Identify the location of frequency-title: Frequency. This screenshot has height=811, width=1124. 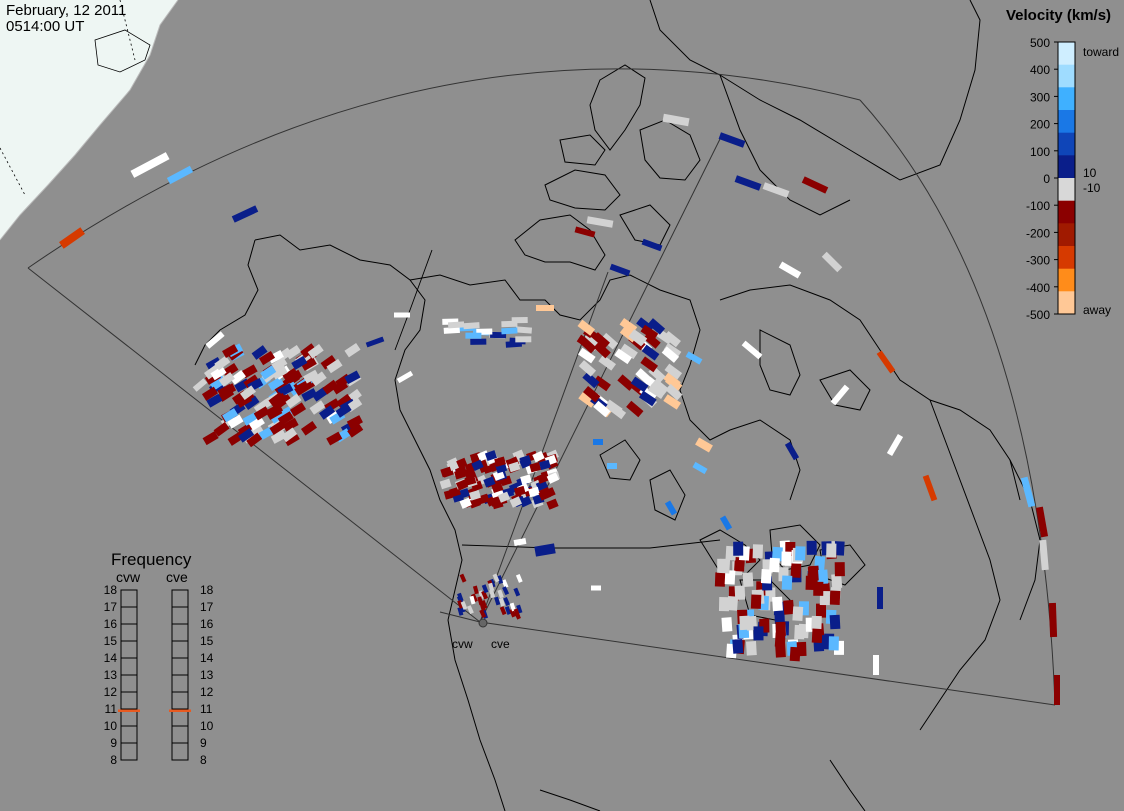
(151, 559).